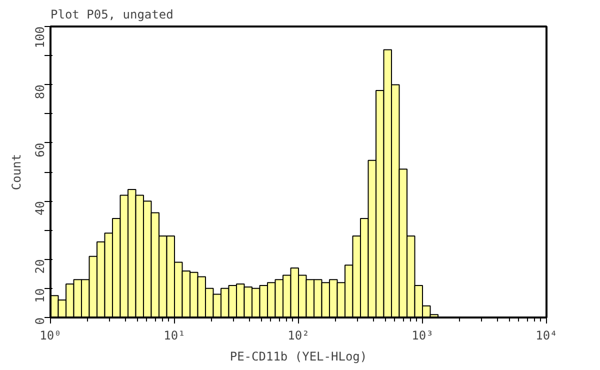 The height and width of the screenshot is (370, 600). What do you see at coordinates (51, 335) in the screenshot?
I see `x-tick-label: 10⁰` at bounding box center [51, 335].